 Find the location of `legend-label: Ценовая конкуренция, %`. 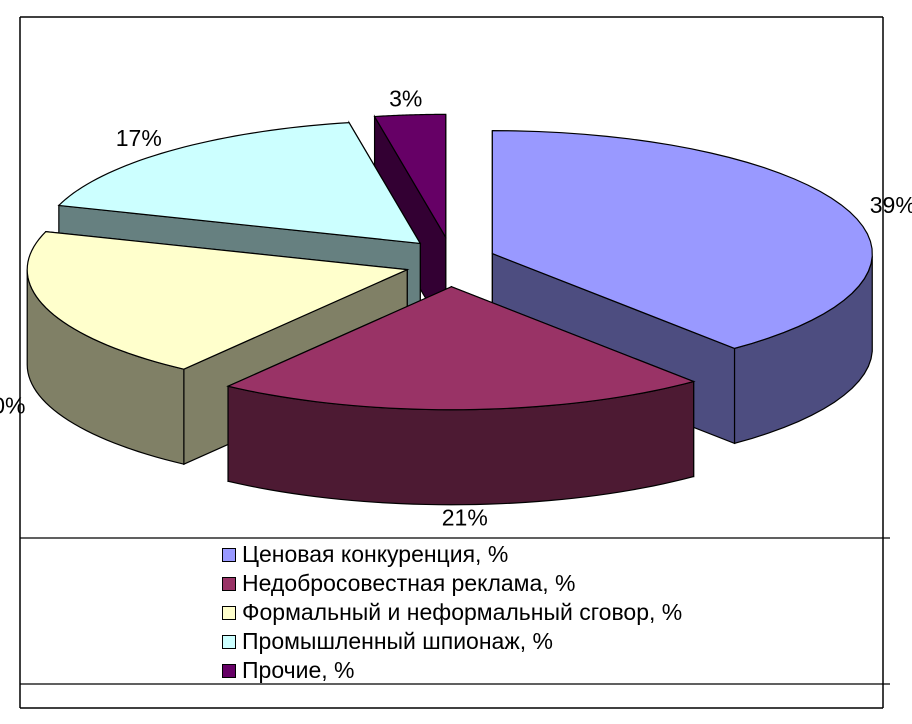

legend-label: Ценовая конкуренция, % is located at coordinates (375, 554).